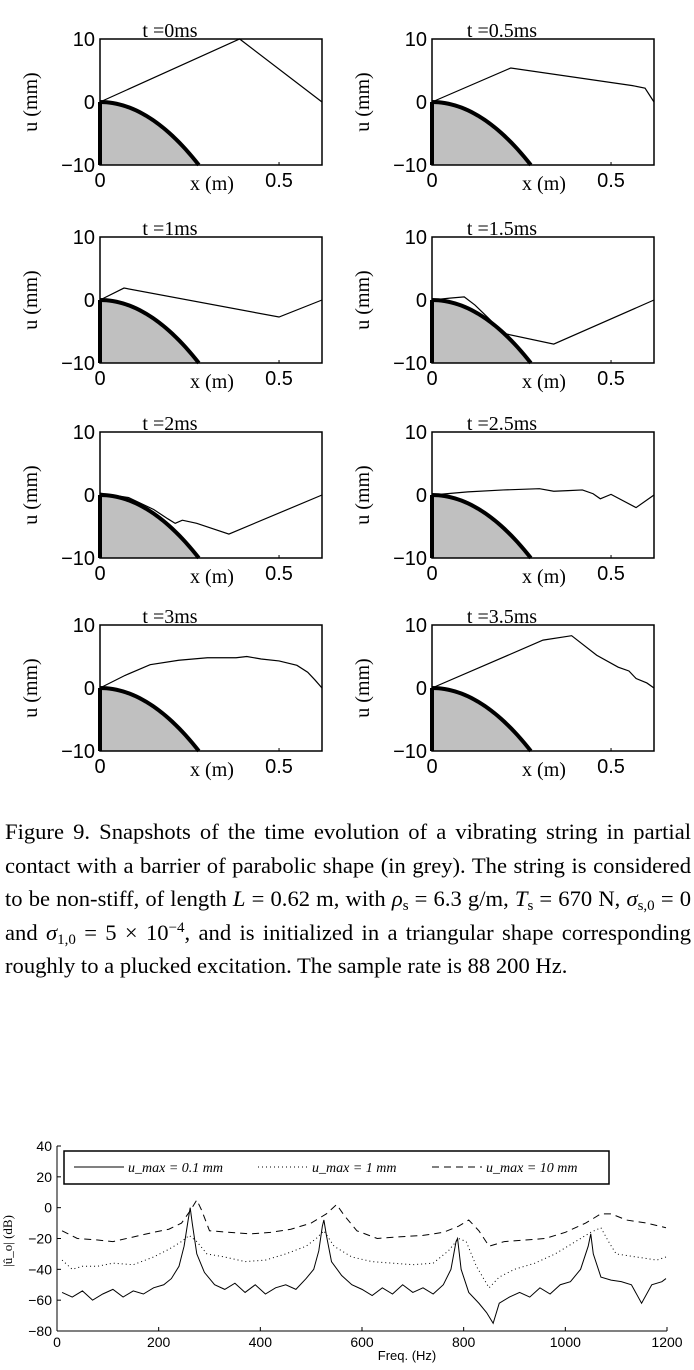 This screenshot has width=694, height=1370. Describe the element at coordinates (397, 899) in the screenshot. I see `caption-text: ρ` at that location.